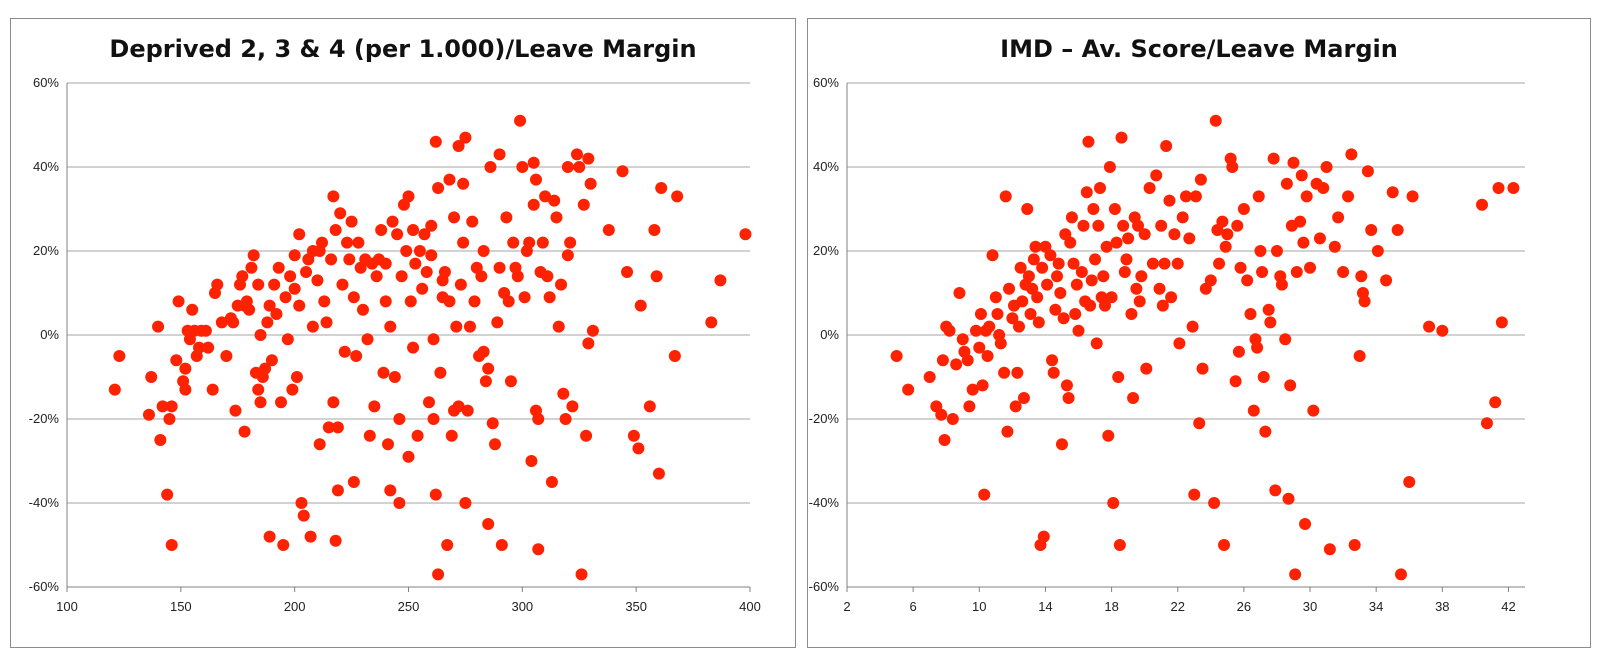  I want to click on x-tick-label: 42, so click(1508, 606).